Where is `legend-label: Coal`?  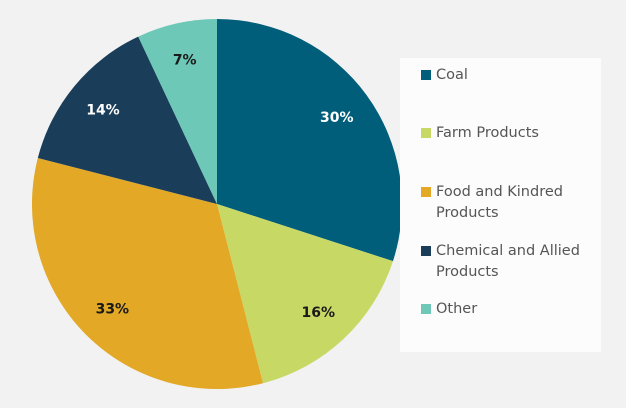 legend-label: Coal is located at coordinates (452, 75).